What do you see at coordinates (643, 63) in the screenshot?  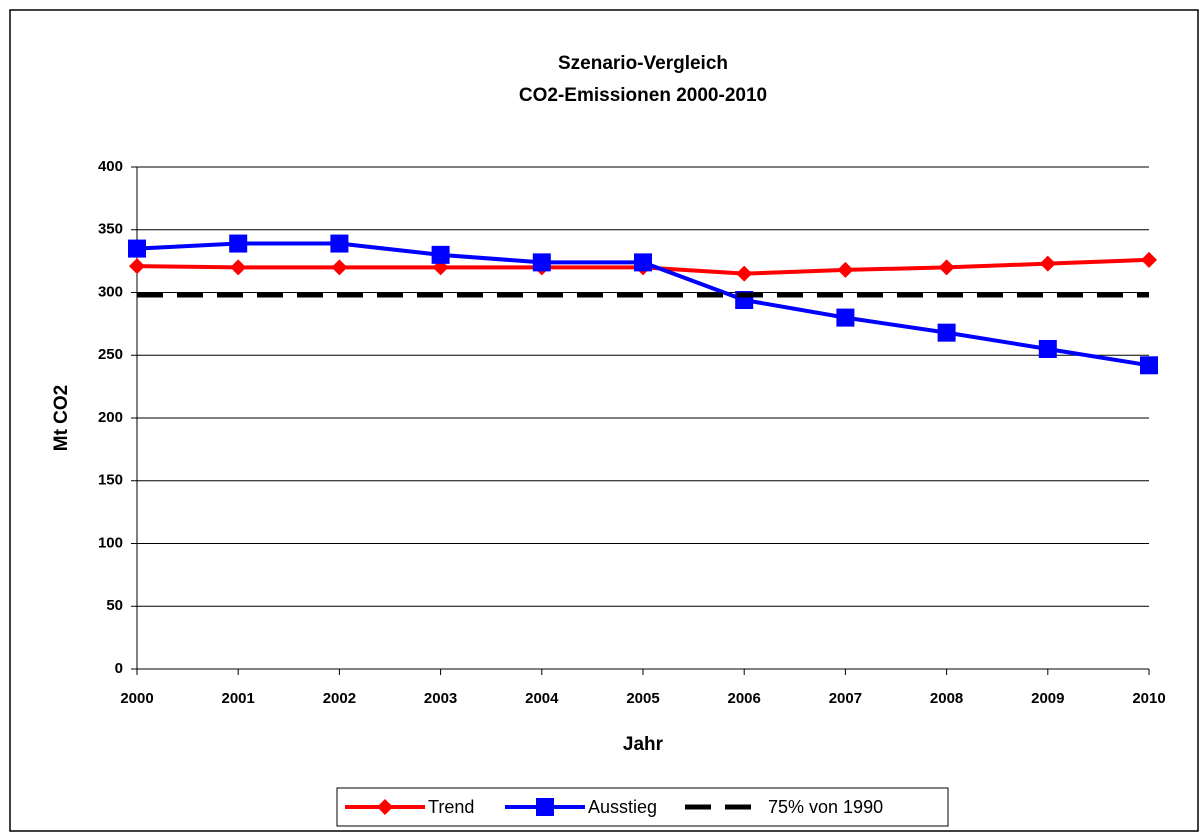 I see `chart-title: Szenario-Vergleich` at bounding box center [643, 63].